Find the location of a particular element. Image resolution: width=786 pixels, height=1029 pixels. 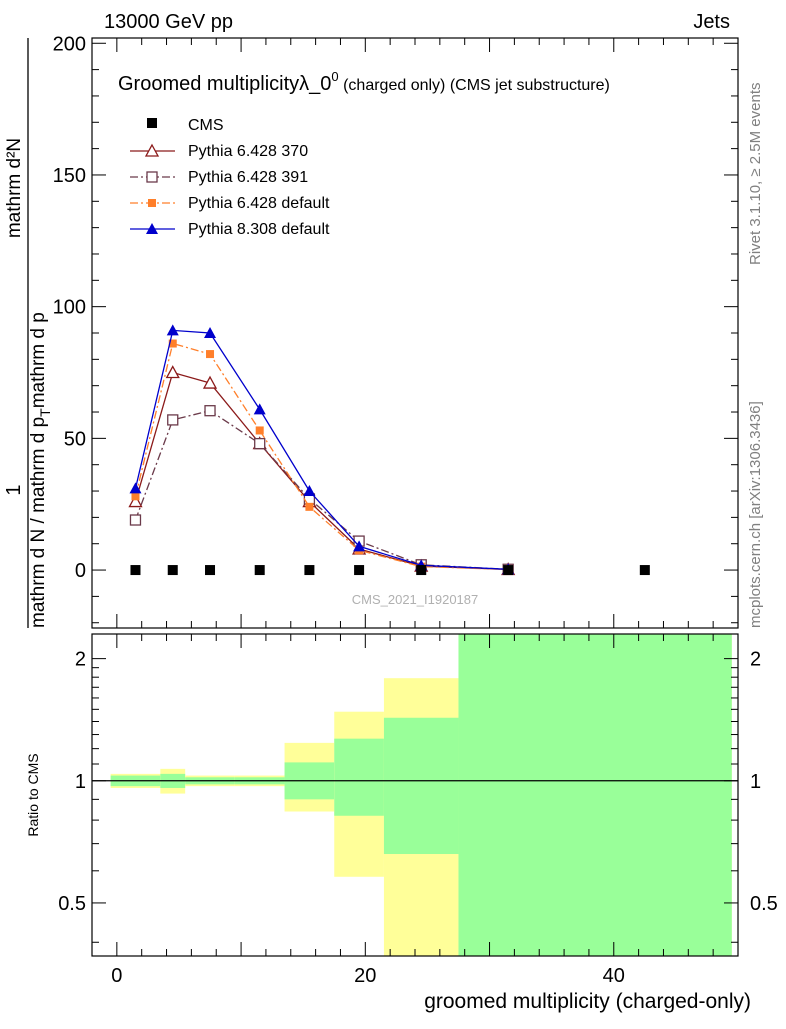

ratio-ytick-label-left: 1 is located at coordinates (80, 782).